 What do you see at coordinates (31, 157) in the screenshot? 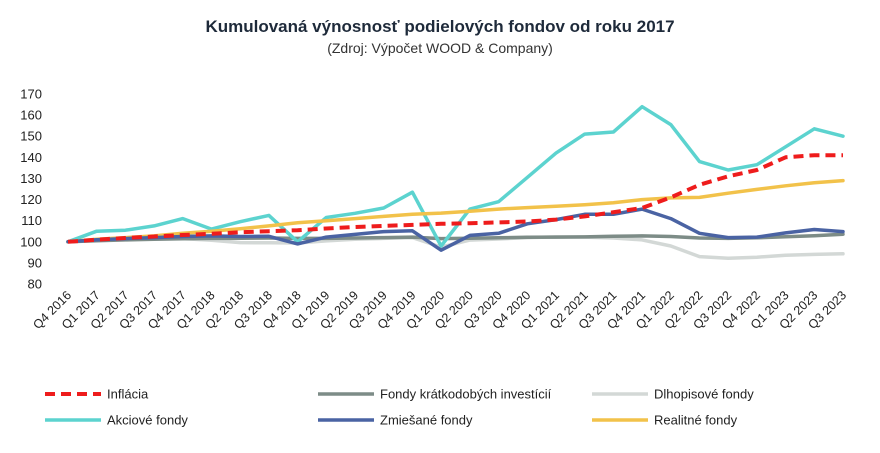
I see `y-tick-label: 140` at bounding box center [31, 157].